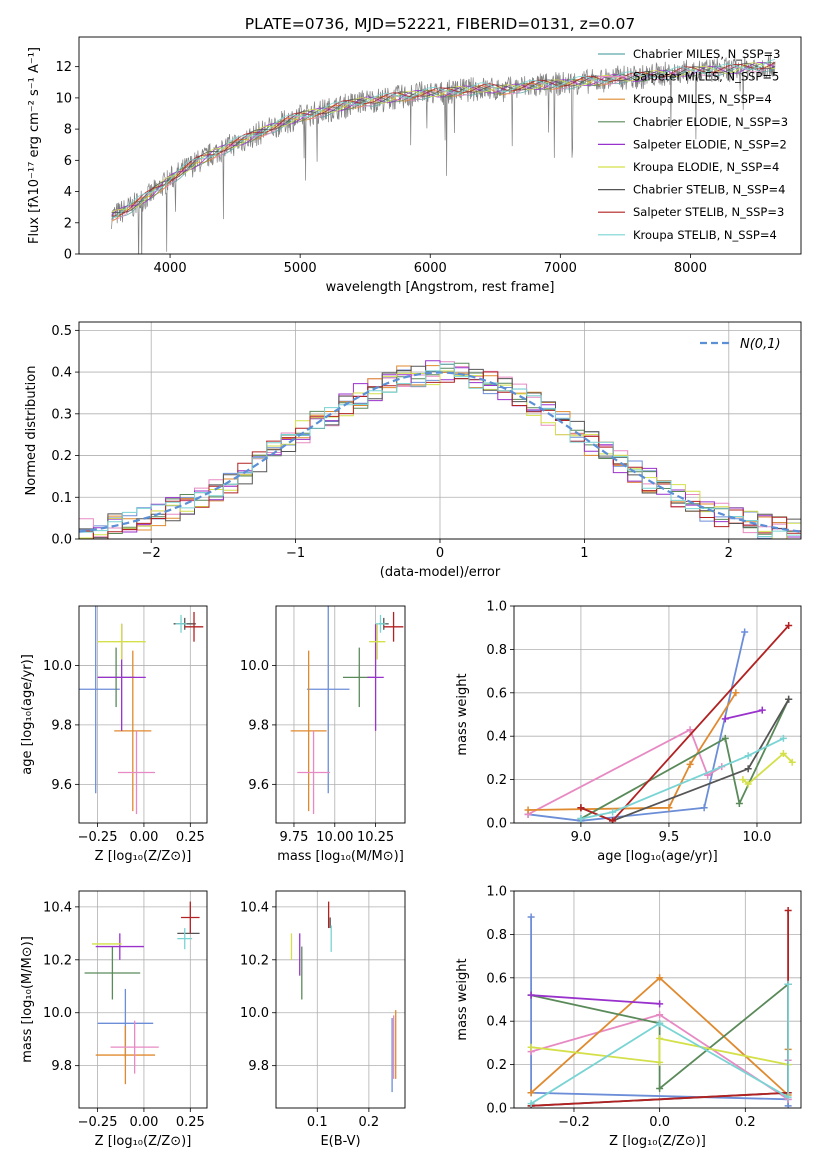 The height and width of the screenshot is (1170, 819). I want to click on x-tick-label: −0.2, so click(574, 1122).